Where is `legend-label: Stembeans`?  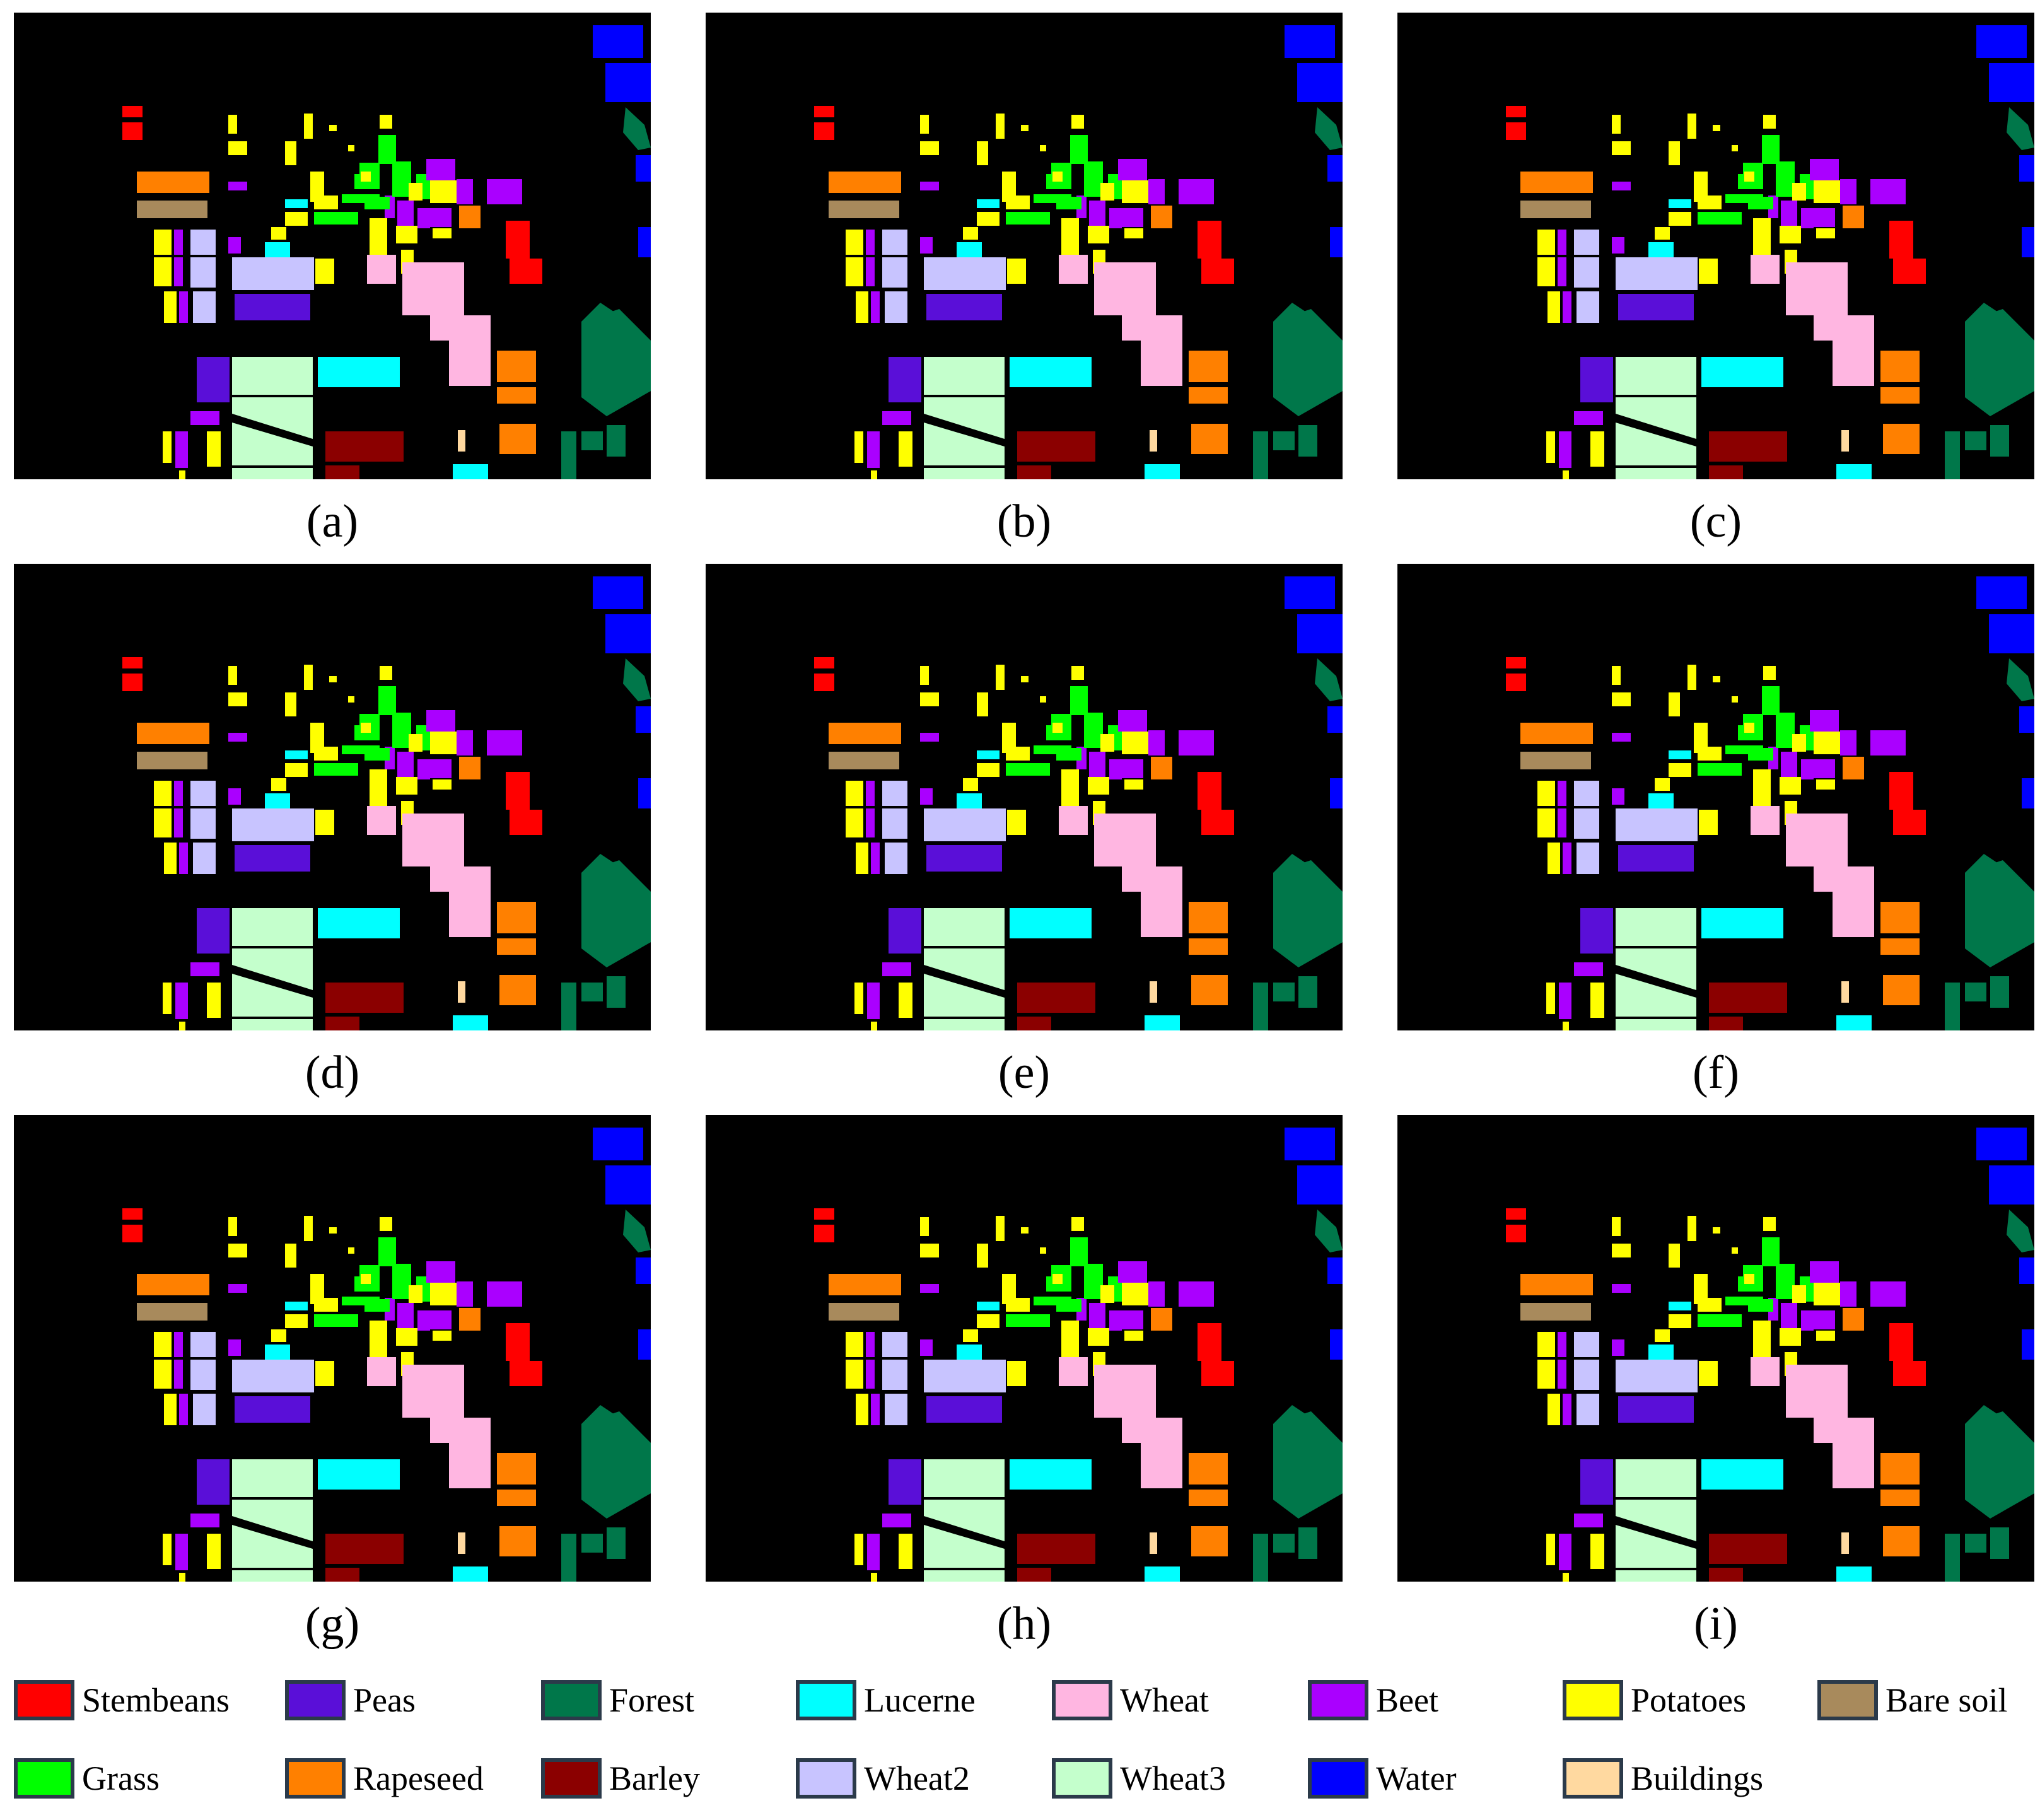 legend-label: Stembeans is located at coordinates (156, 1700).